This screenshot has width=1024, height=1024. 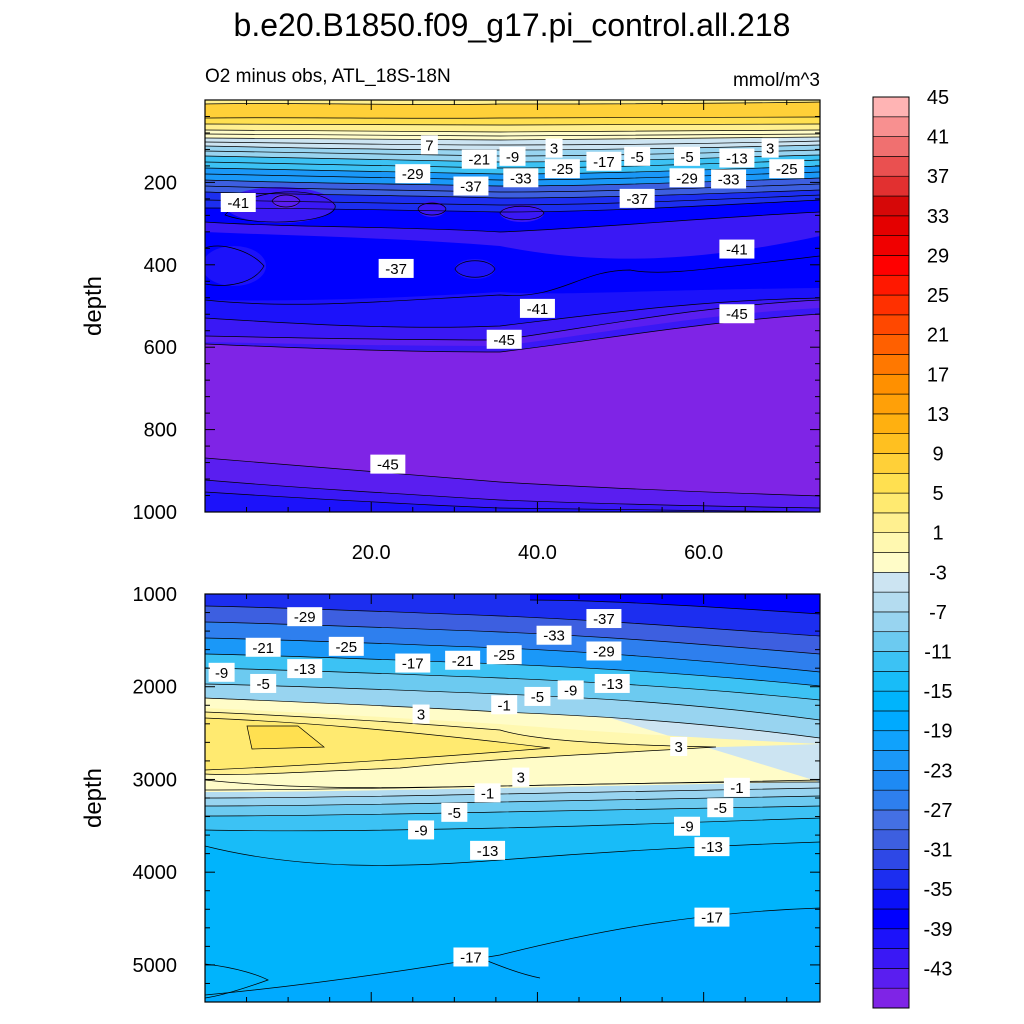 I want to click on upper-contour-label: -29, so click(x=687, y=178).